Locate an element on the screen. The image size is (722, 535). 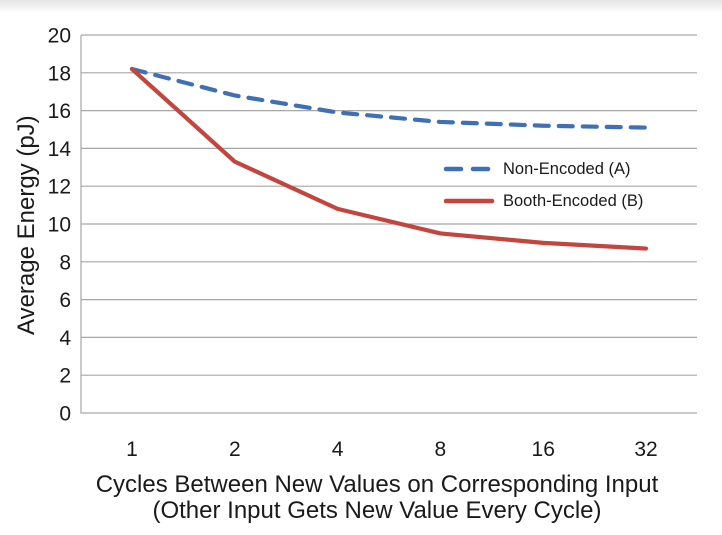
legend: Non-Encoded (A) Booth-Encoded (B) is located at coordinates (543, 185).